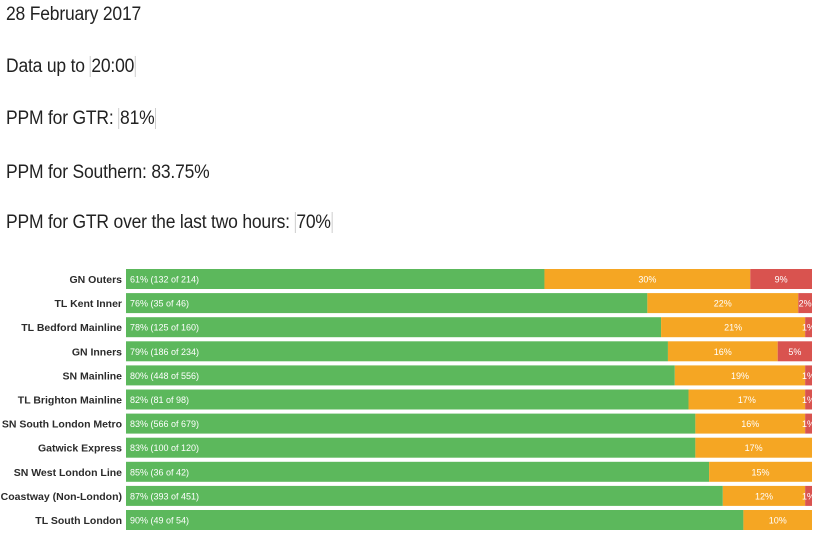  What do you see at coordinates (164, 496) in the screenshot?
I see `on-time-value-label: 87% (393 of 451)` at bounding box center [164, 496].